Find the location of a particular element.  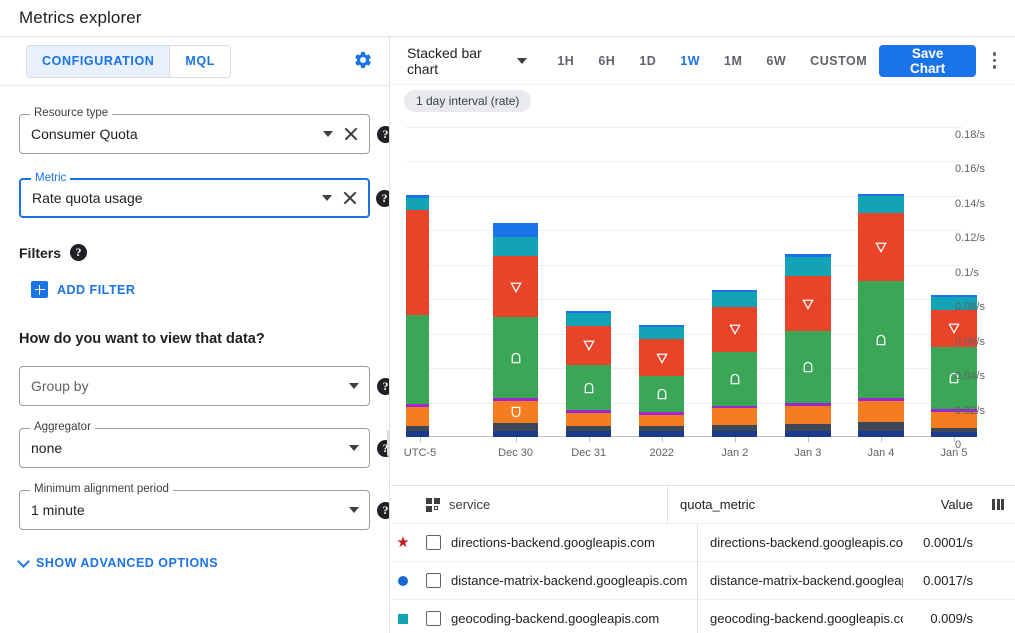

panel-resize-handle is located at coordinates (388, 443).